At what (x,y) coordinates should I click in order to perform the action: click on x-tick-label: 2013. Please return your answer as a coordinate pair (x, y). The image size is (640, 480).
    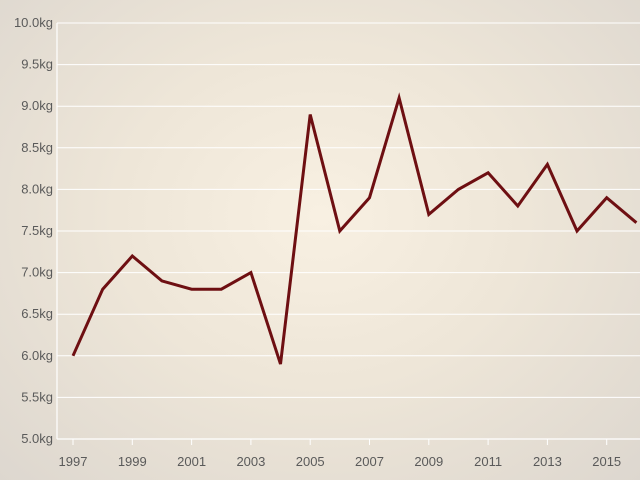
    Looking at the image, I should click on (547, 461).